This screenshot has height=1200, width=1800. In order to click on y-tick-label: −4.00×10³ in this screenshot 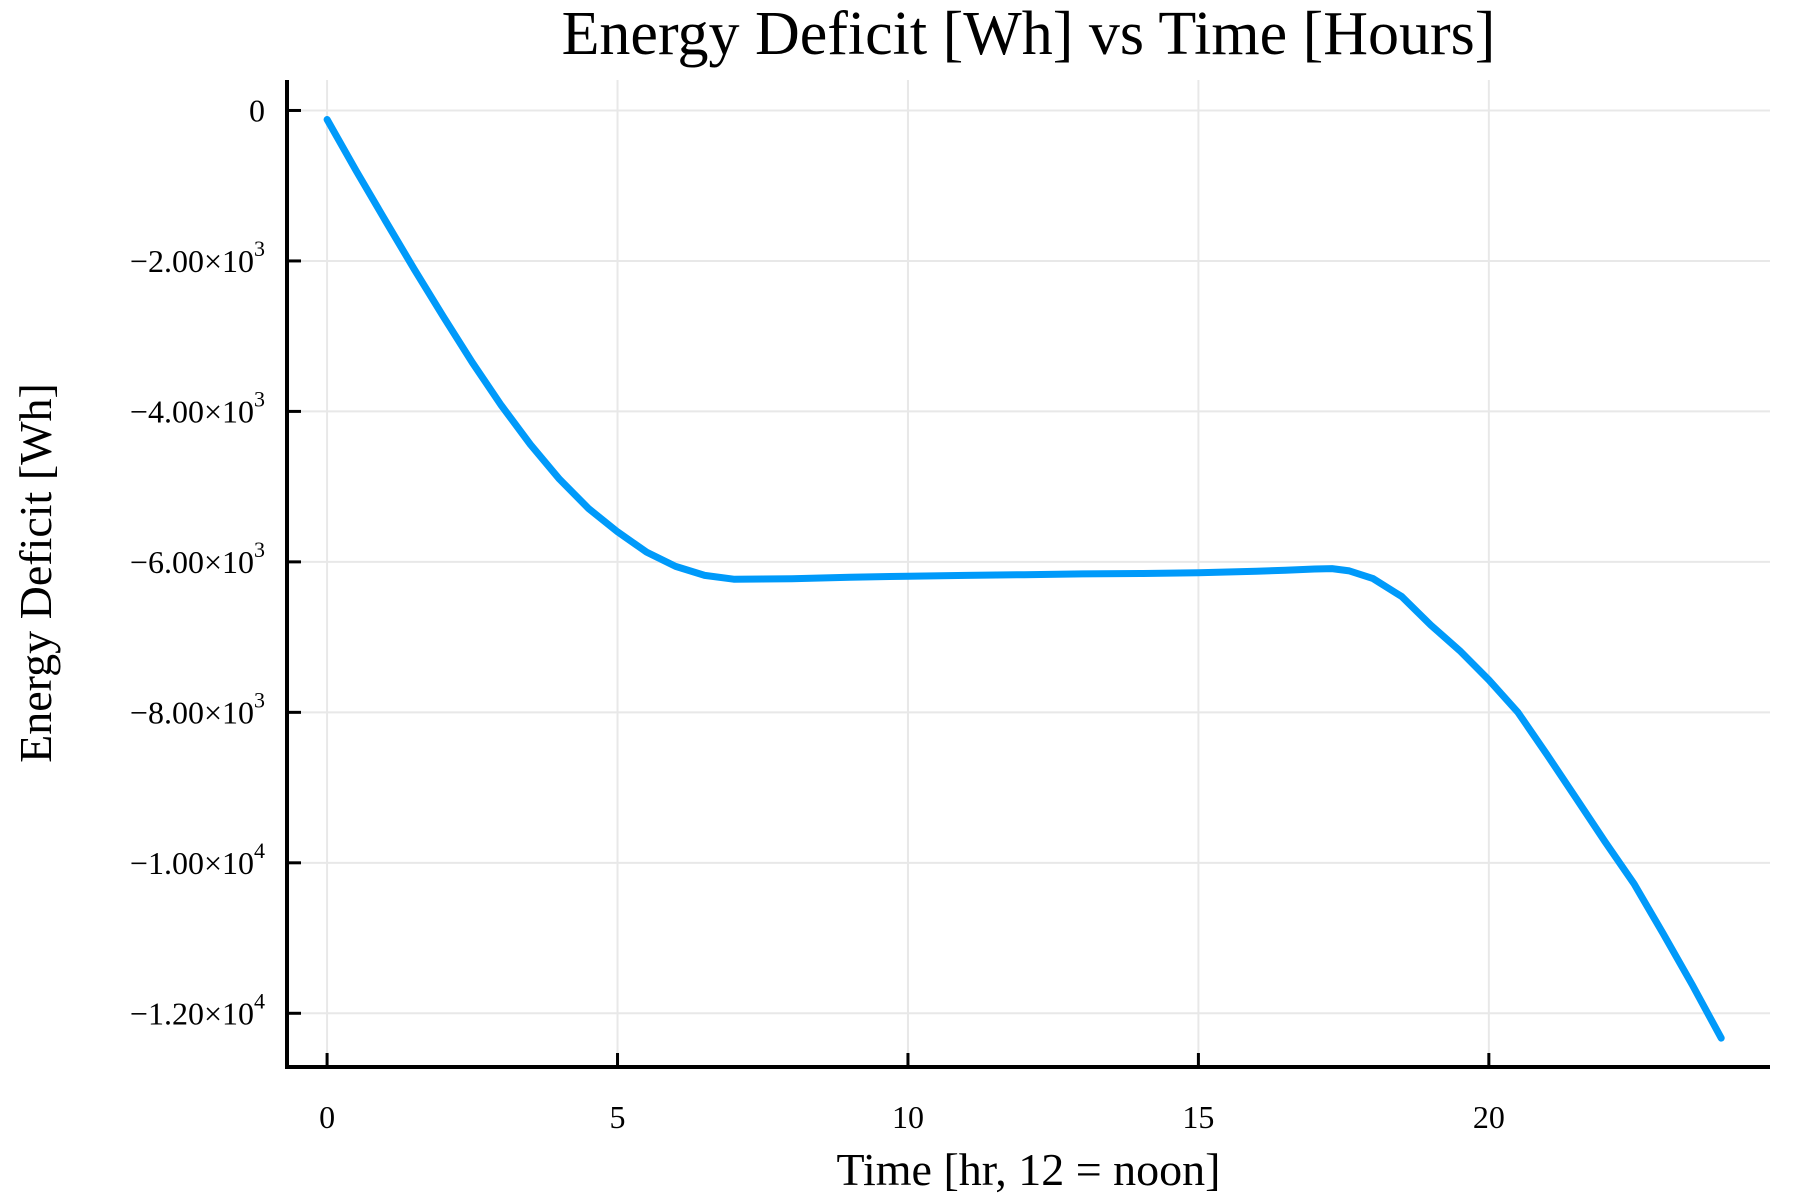, I will do `click(197, 407)`.